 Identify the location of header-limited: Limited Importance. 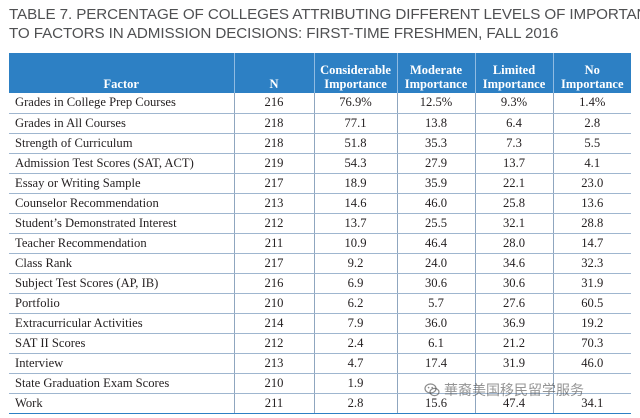
(514, 73).